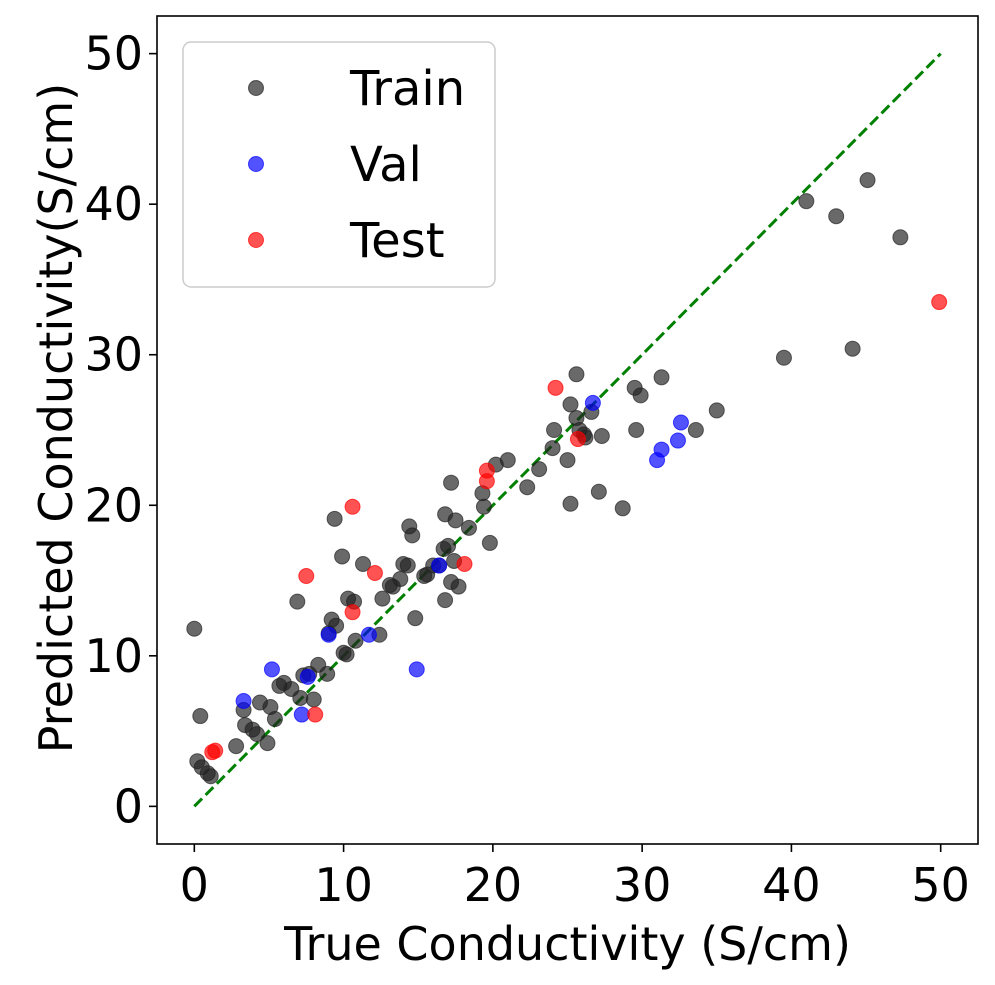 The width and height of the screenshot is (995, 985). I want to click on legend-label-train: Train, so click(407, 89).